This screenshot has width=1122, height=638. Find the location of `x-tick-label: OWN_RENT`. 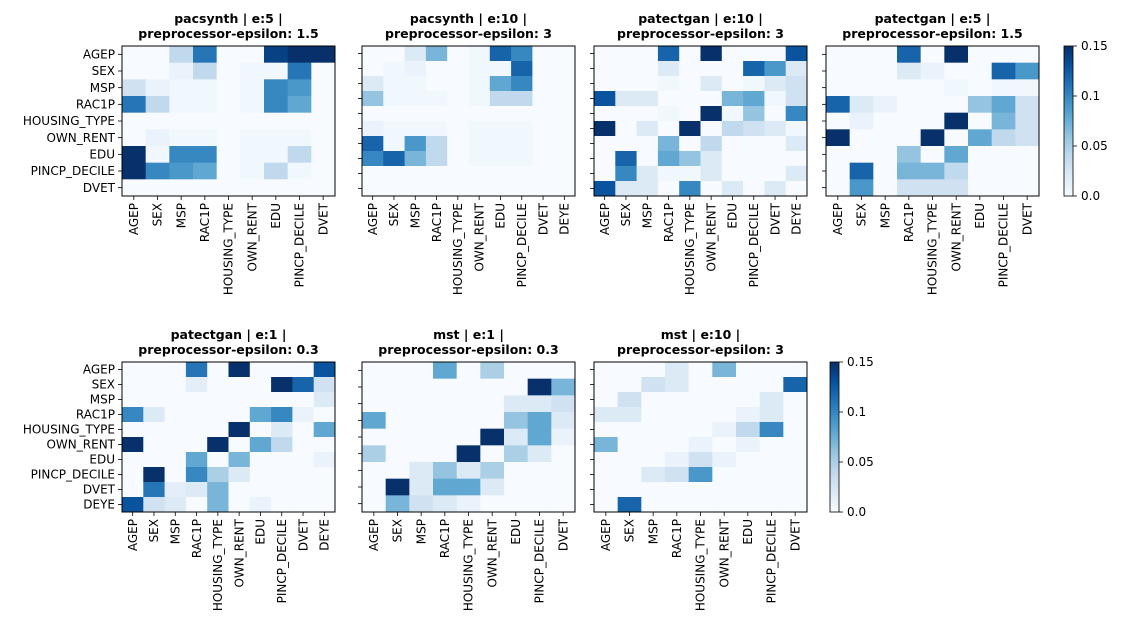

x-tick-label: OWN_RENT is located at coordinates (479, 236).